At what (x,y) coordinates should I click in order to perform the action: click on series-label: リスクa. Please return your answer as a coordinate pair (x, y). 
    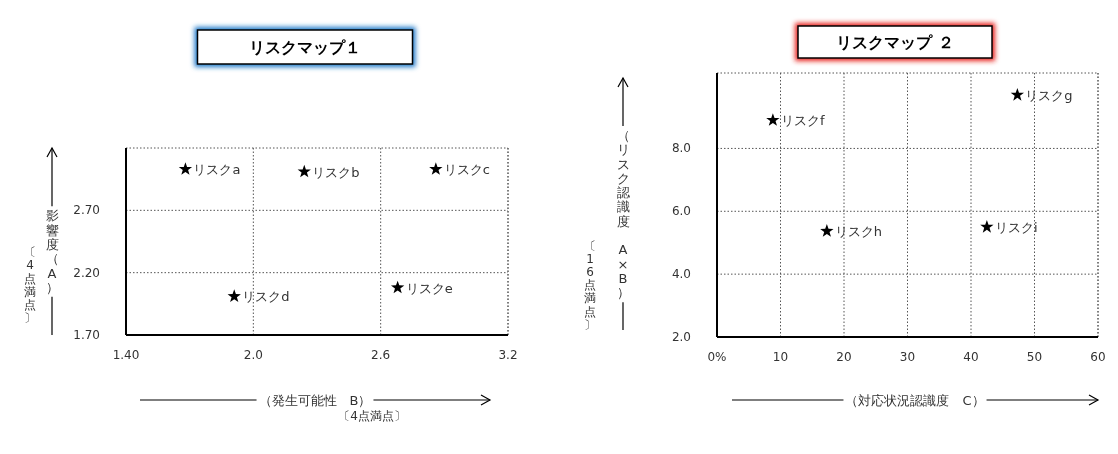
    Looking at the image, I should click on (217, 170).